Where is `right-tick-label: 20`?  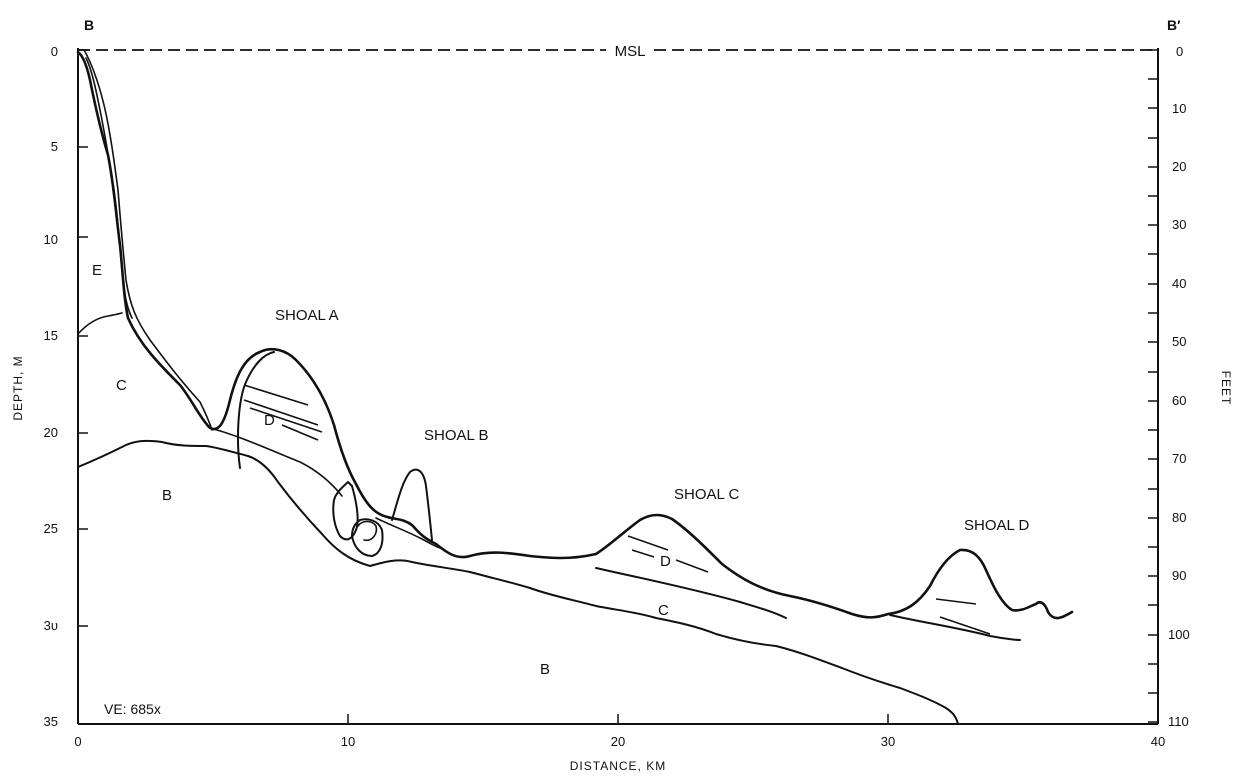
right-tick-label: 20 is located at coordinates (1179, 166).